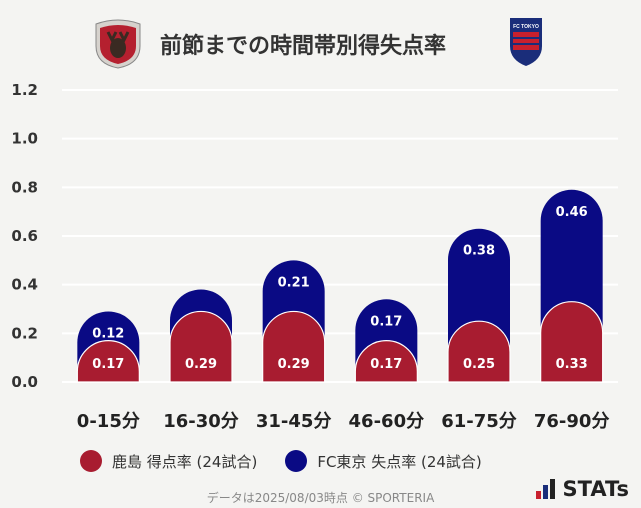 The height and width of the screenshot is (508, 641). I want to click on y-tick-label: 0.2, so click(24, 333).